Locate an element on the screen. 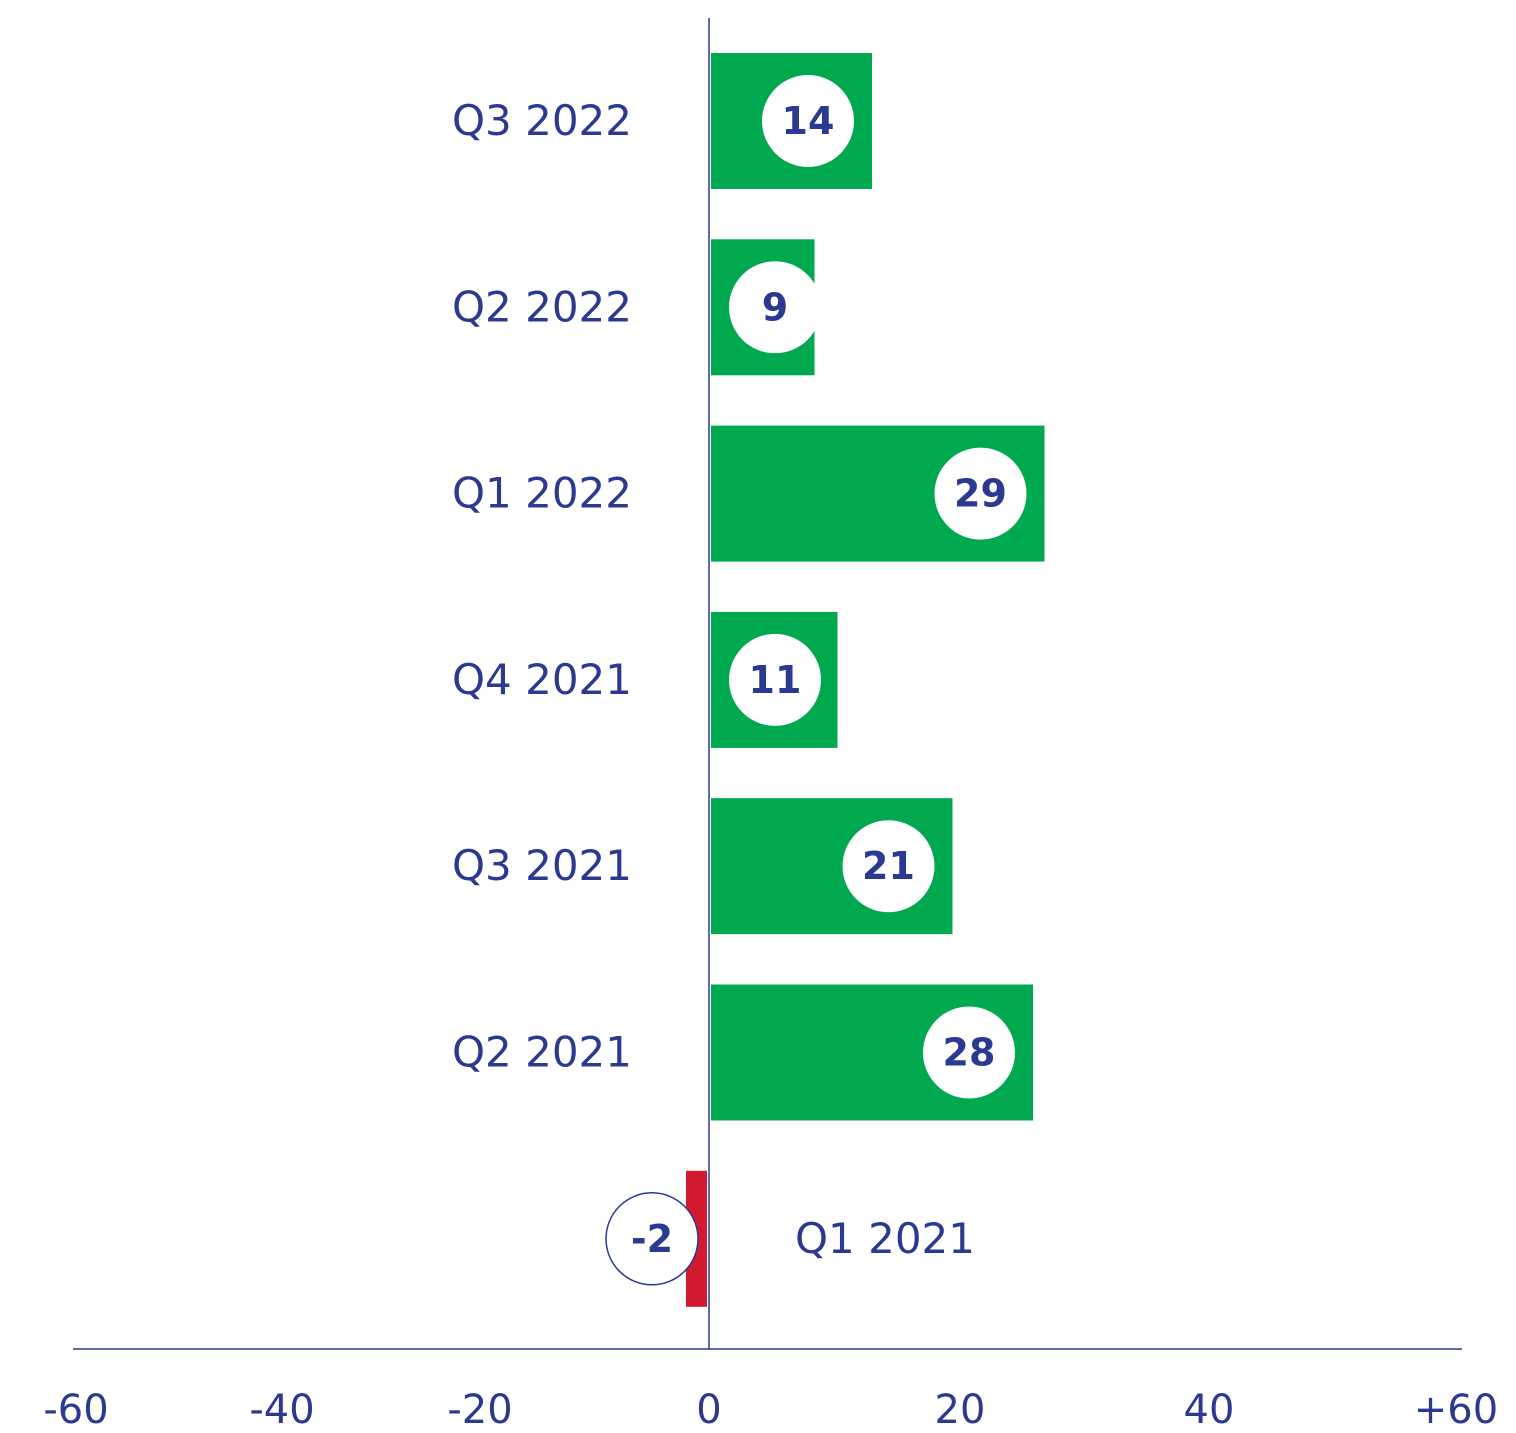 Image resolution: width=1516 pixels, height=1433 pixels. bar-group: -2 Q1 2021 is located at coordinates (790, 1238).